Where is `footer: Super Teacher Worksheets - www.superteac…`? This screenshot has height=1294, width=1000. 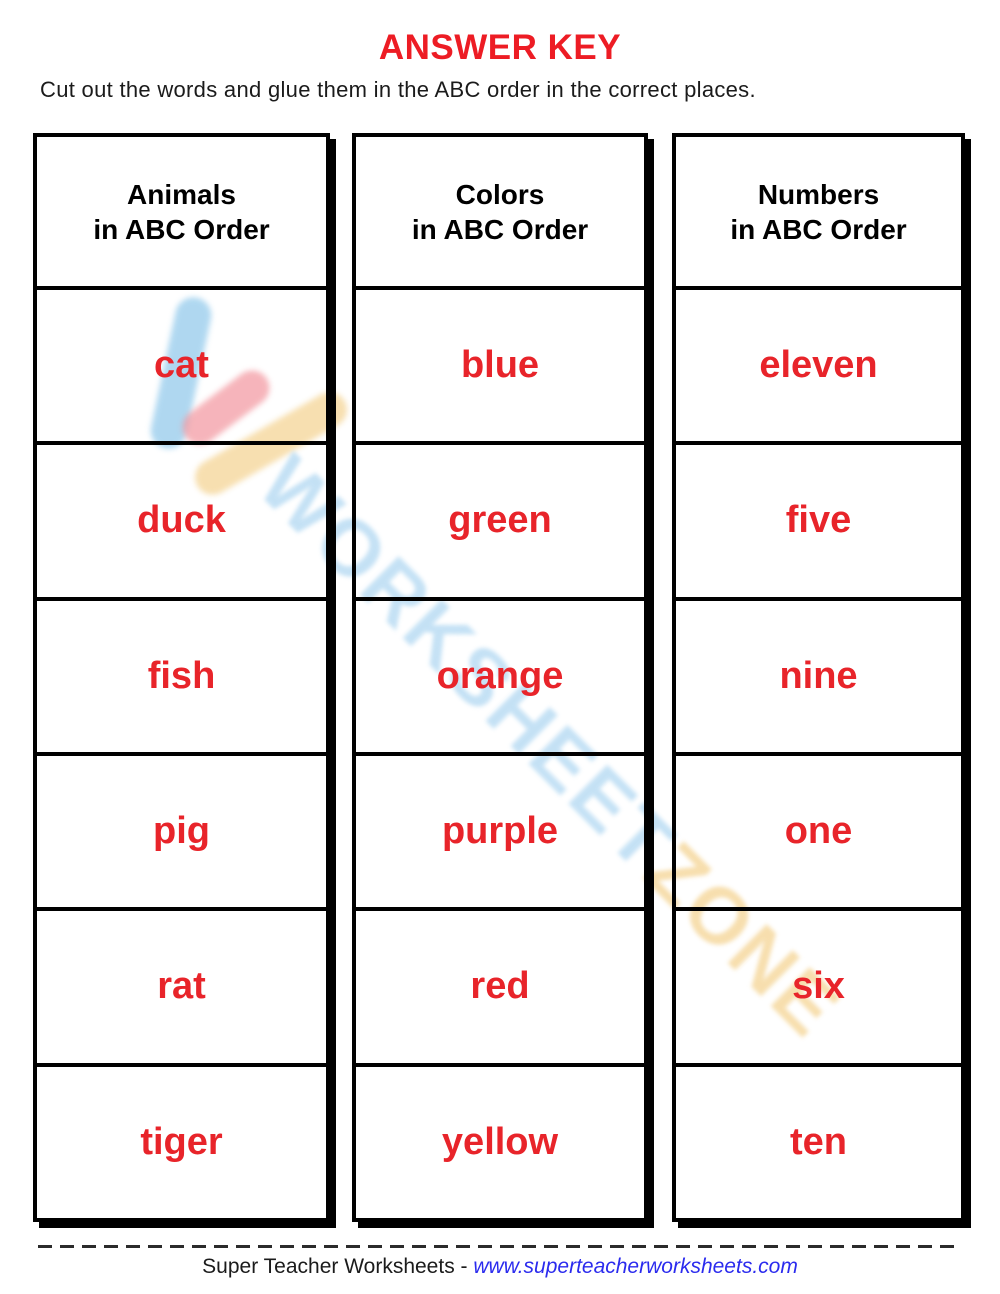
footer: Super Teacher Worksheets - www.superteac… is located at coordinates (500, 1267).